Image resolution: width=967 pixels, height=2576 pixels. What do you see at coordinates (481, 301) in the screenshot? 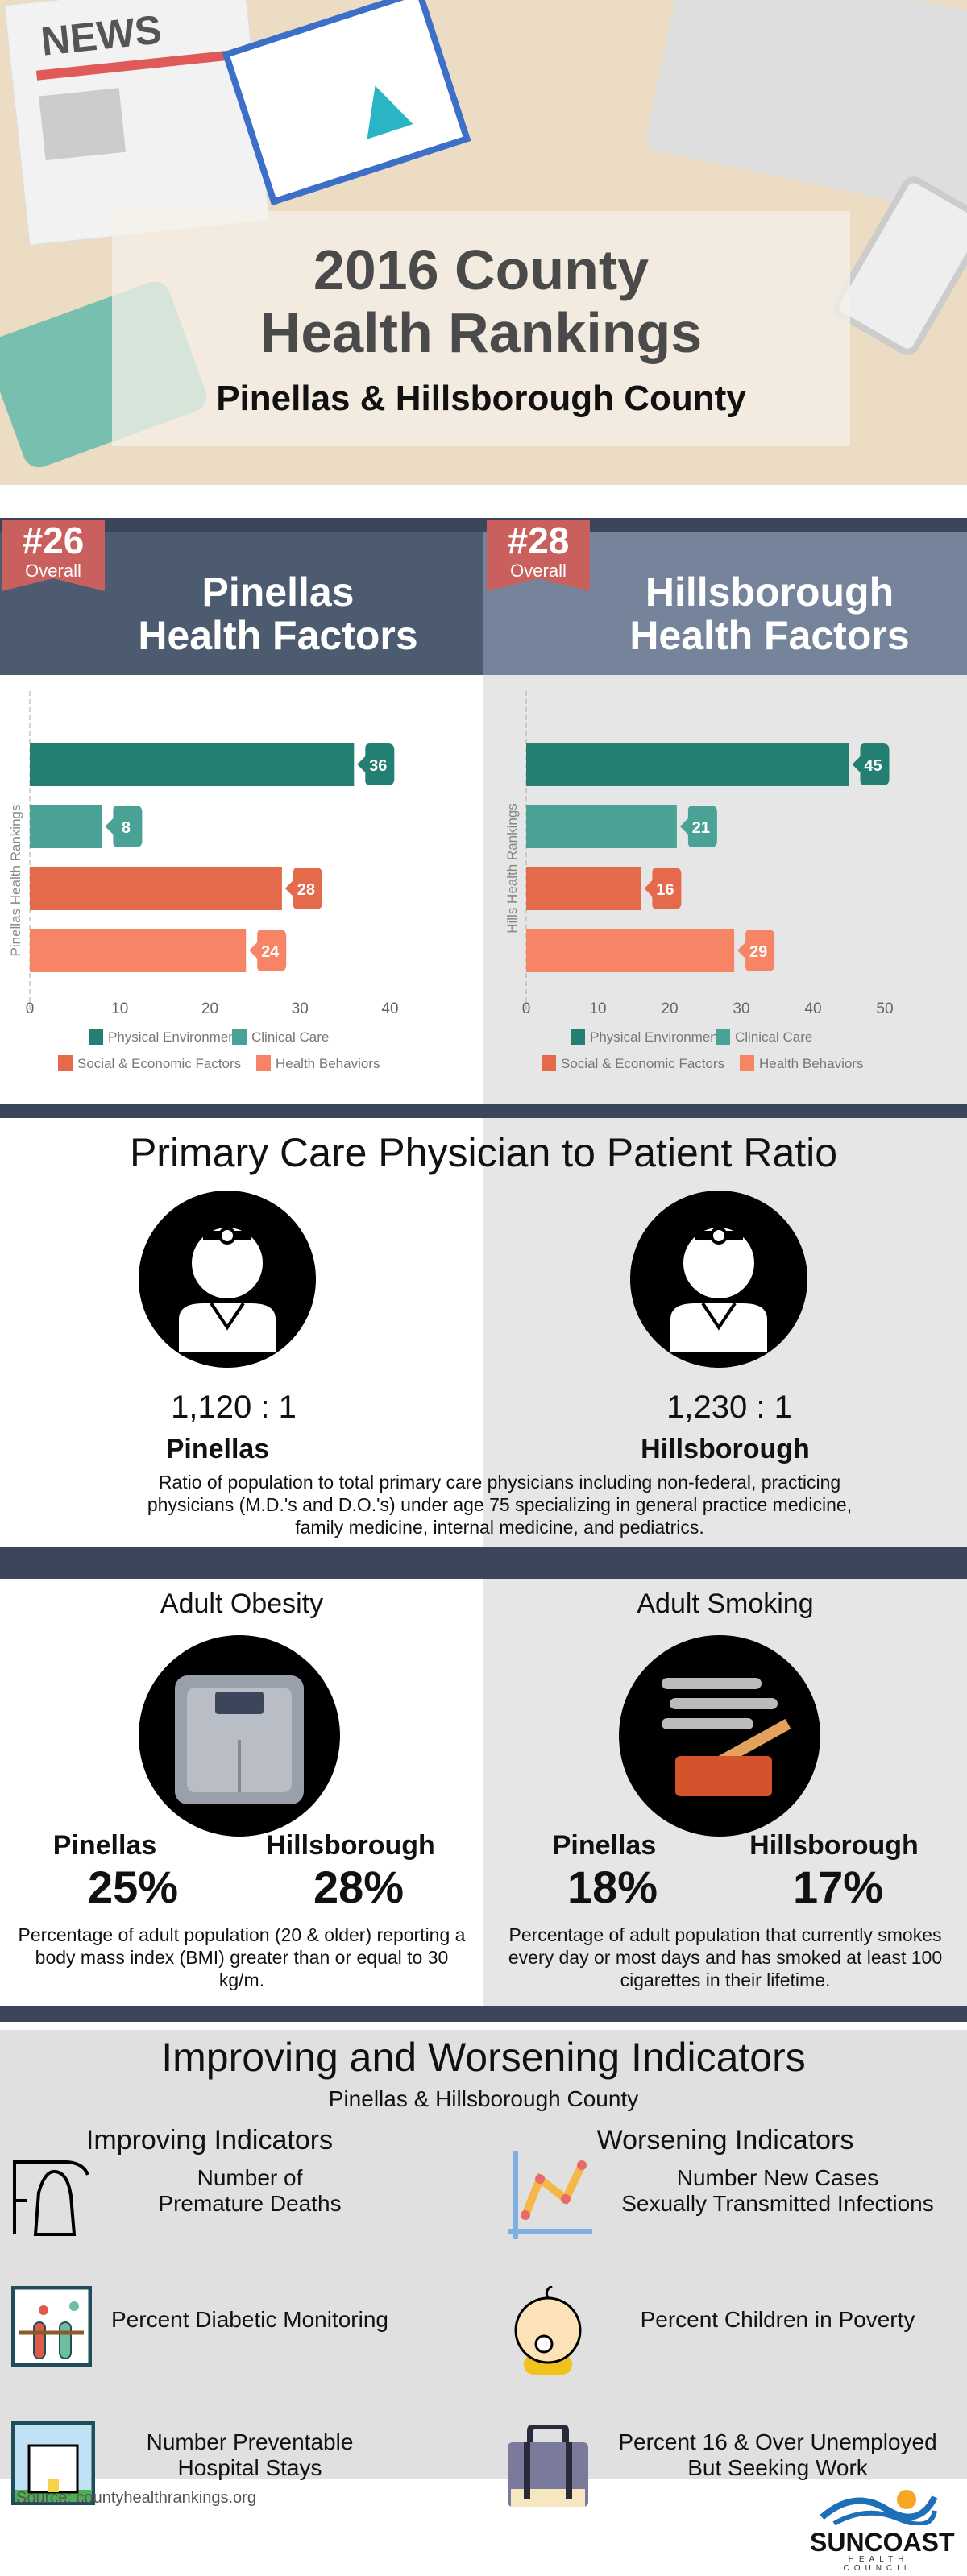
I see `main-title: 2016 County Health Rankings` at bounding box center [481, 301].